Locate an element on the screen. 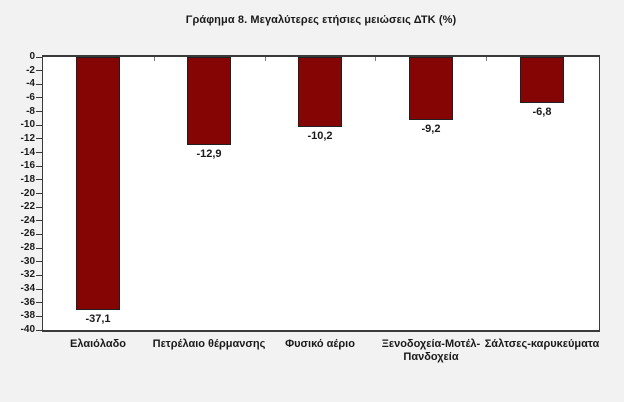 This screenshot has width=624, height=402. y-tick-label: -36 is located at coordinates (27, 302).